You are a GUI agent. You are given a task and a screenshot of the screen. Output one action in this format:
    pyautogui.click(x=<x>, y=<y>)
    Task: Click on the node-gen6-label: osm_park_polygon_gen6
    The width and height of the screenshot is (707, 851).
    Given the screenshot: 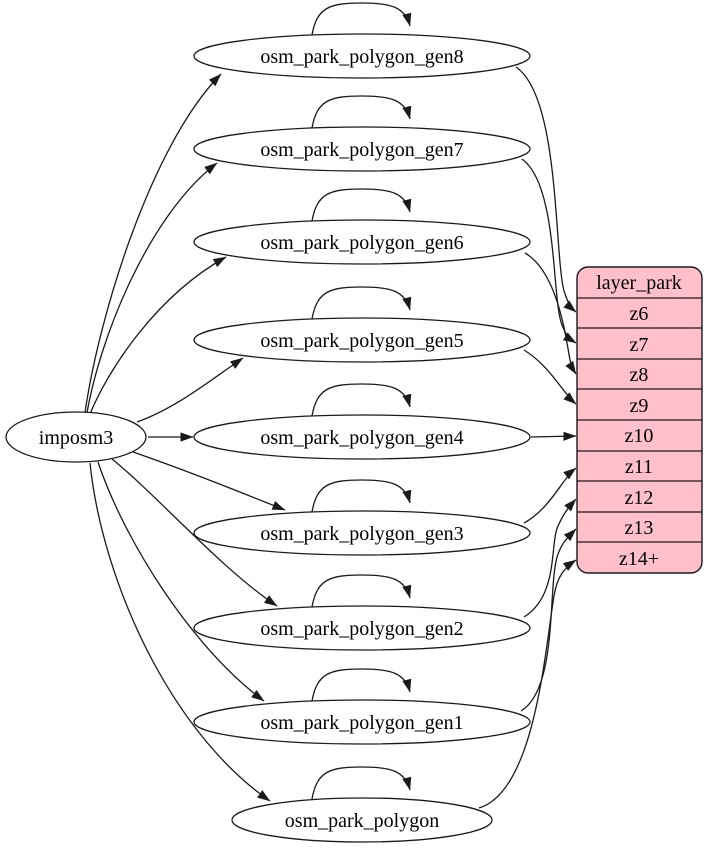 What is the action you would take?
    pyautogui.click(x=361, y=243)
    